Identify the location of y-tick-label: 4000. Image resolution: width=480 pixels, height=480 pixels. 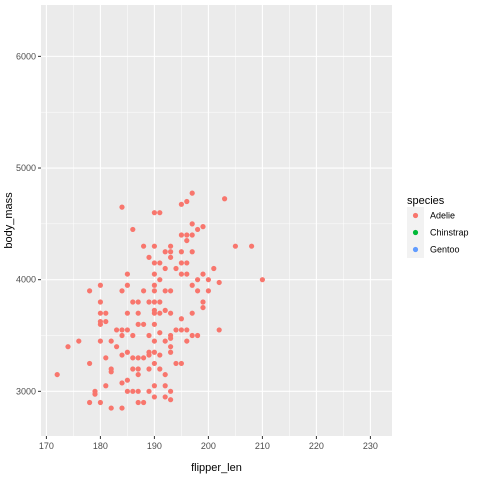
(26, 280).